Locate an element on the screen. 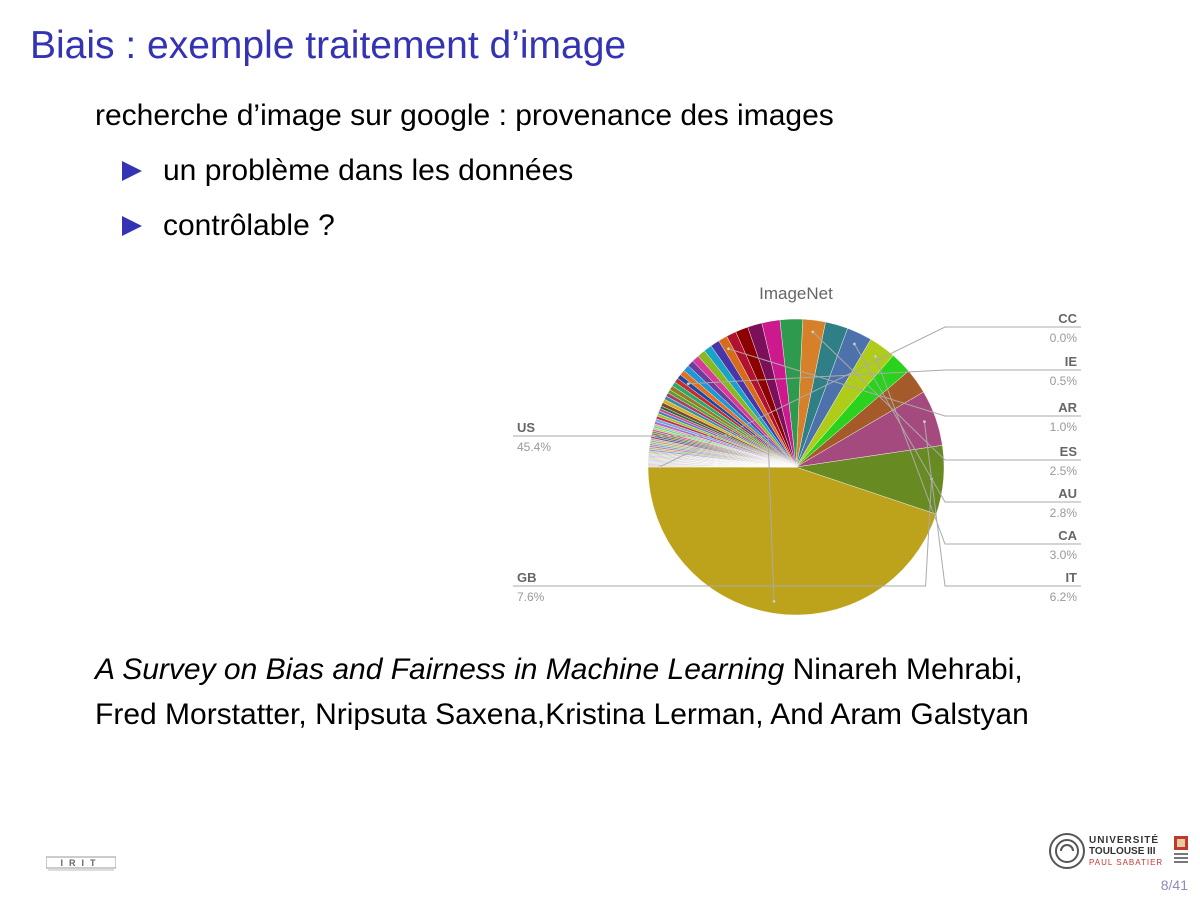  irit-logo: IRIT is located at coordinates (81, 863).